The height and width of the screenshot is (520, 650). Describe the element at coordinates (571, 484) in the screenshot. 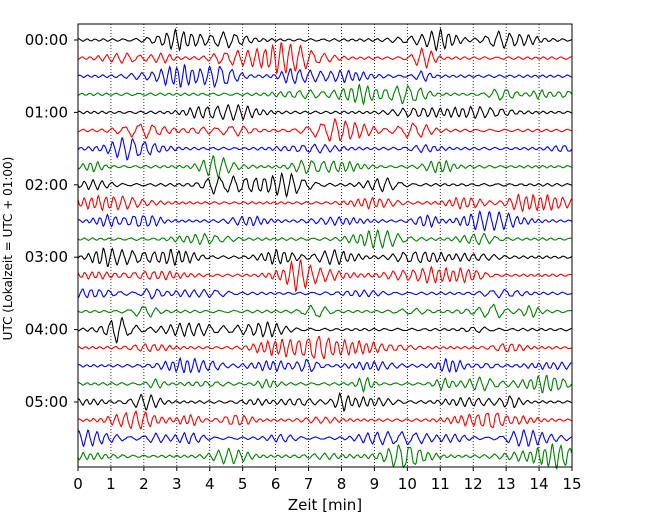

I see `x-tick-label: 15` at that location.